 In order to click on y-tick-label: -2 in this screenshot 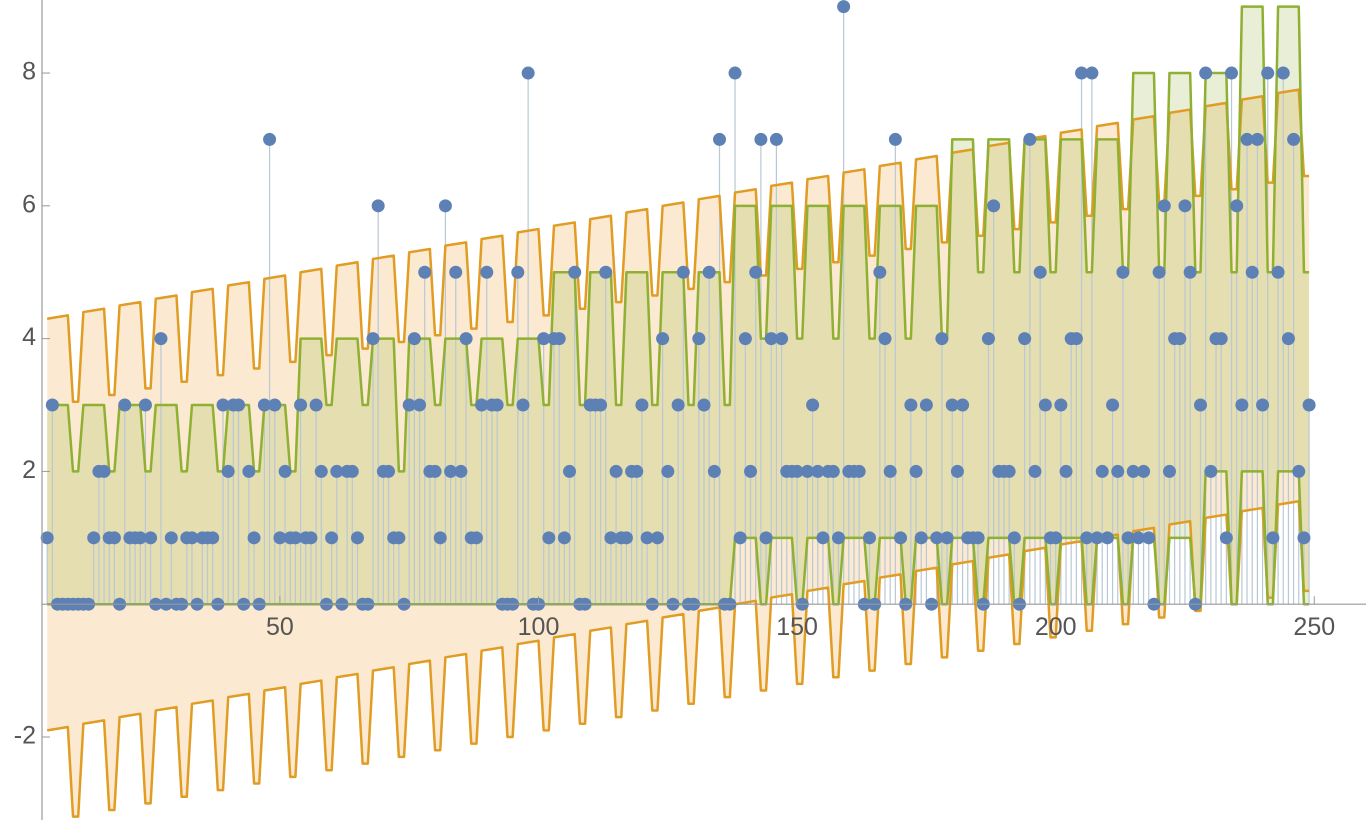, I will do `click(25, 736)`.